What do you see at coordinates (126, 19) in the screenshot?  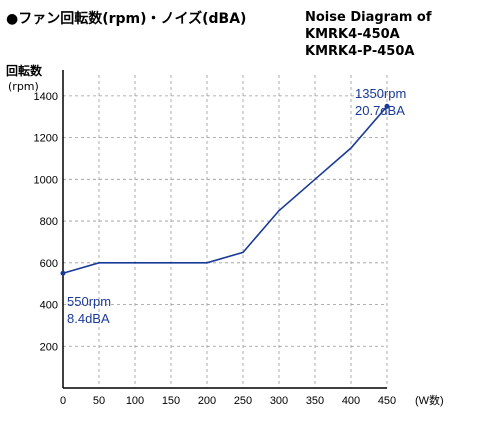 I see `chart-title-jp: ●ファン回転数(rpm)・ノイズ(dBA)` at bounding box center [126, 19].